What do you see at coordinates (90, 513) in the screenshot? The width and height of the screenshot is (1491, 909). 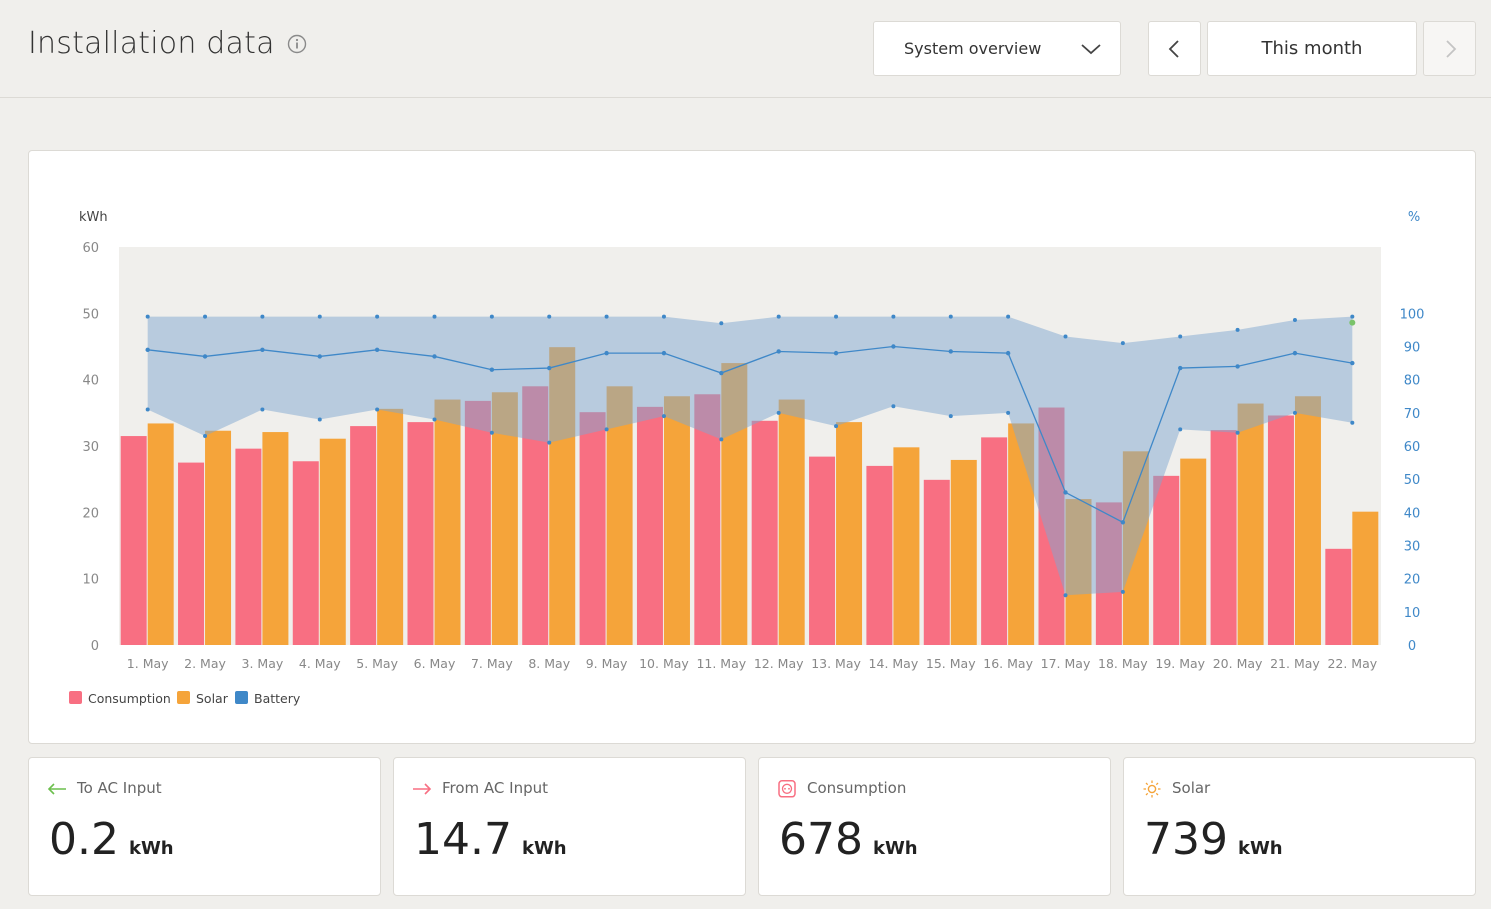 I see `y-tick-label: 20` at bounding box center [90, 513].